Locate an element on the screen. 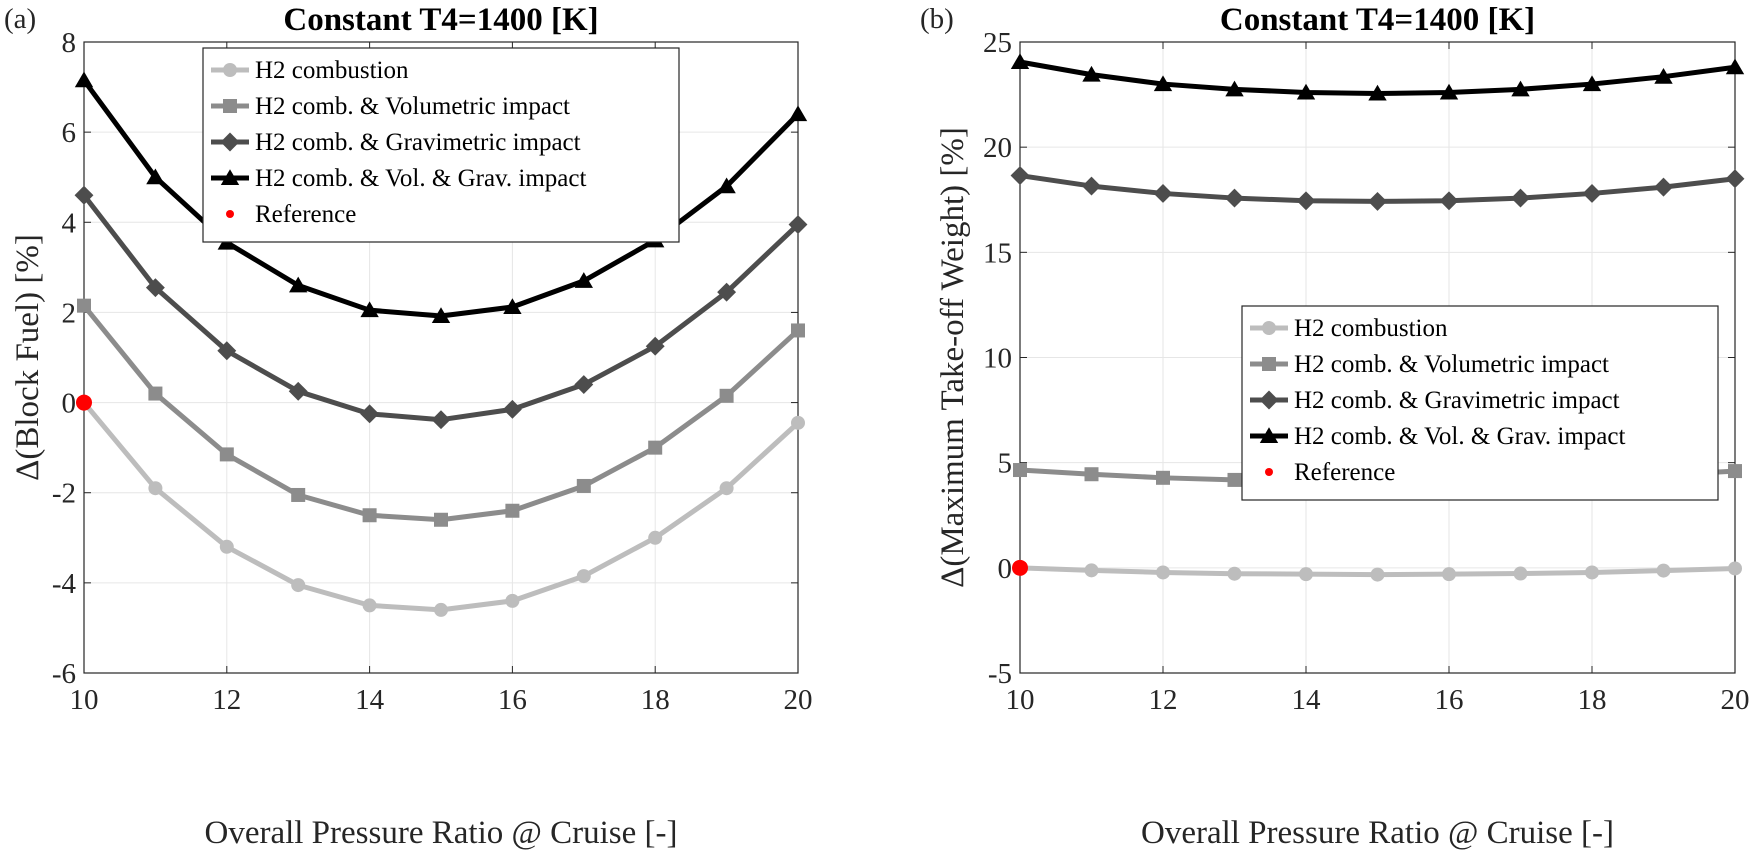  series-square is located at coordinates (441, 412).